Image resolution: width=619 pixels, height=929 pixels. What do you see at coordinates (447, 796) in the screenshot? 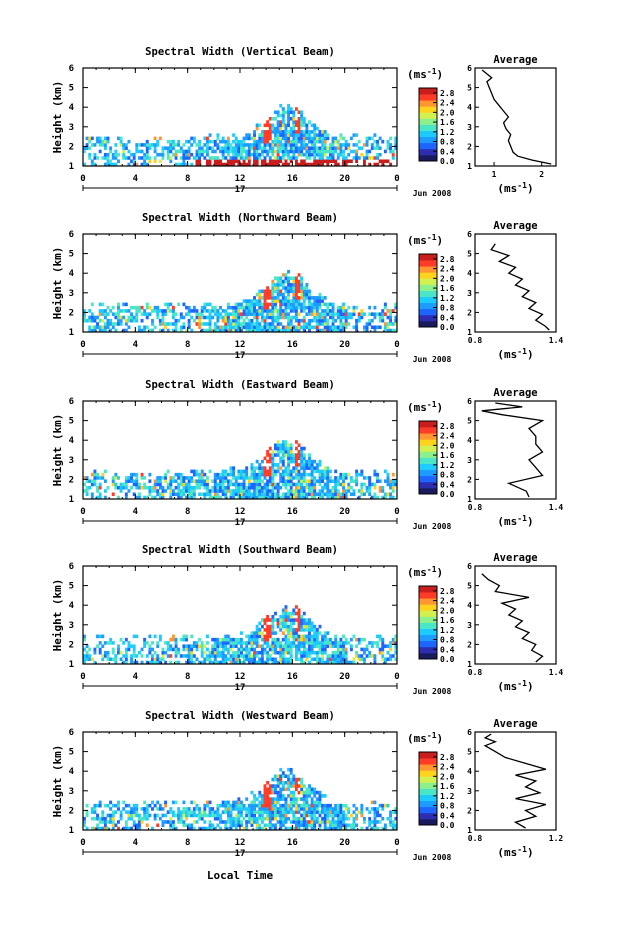
I see `colorbar-tick-label: 1.2` at bounding box center [447, 796].